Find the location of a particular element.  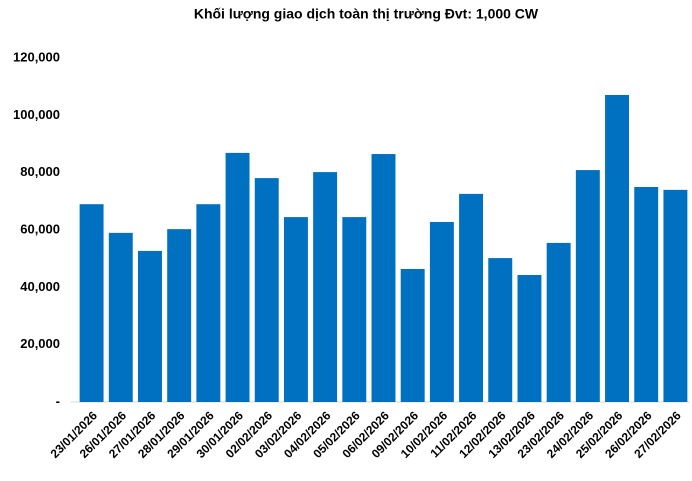

y-tick-label: 120,000 is located at coordinates (36, 56).